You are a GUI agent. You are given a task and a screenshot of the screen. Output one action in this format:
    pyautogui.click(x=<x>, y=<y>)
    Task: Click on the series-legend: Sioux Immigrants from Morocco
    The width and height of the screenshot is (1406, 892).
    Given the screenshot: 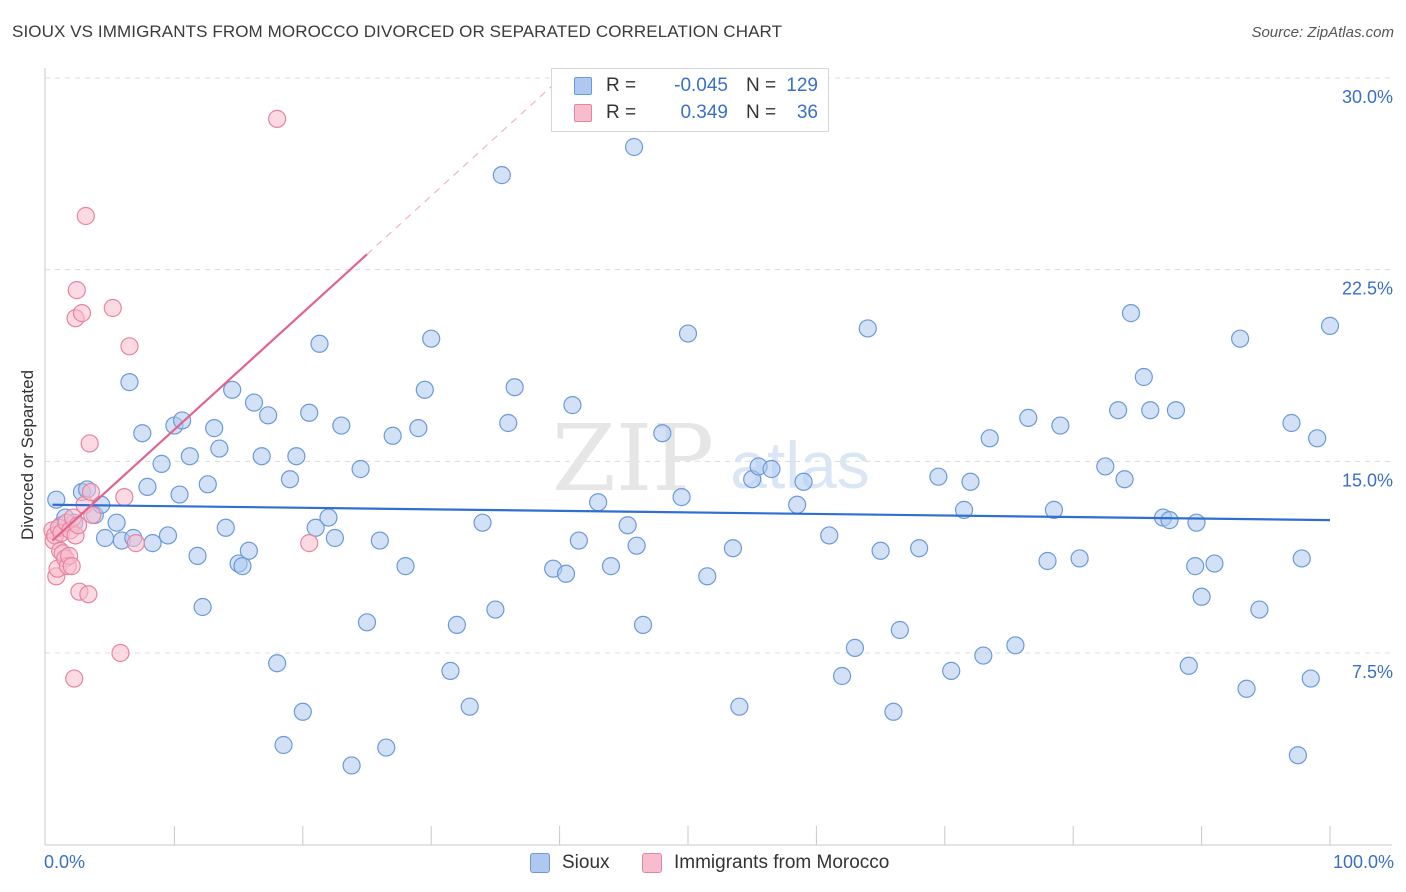 What is the action you would take?
    pyautogui.click(x=703, y=865)
    